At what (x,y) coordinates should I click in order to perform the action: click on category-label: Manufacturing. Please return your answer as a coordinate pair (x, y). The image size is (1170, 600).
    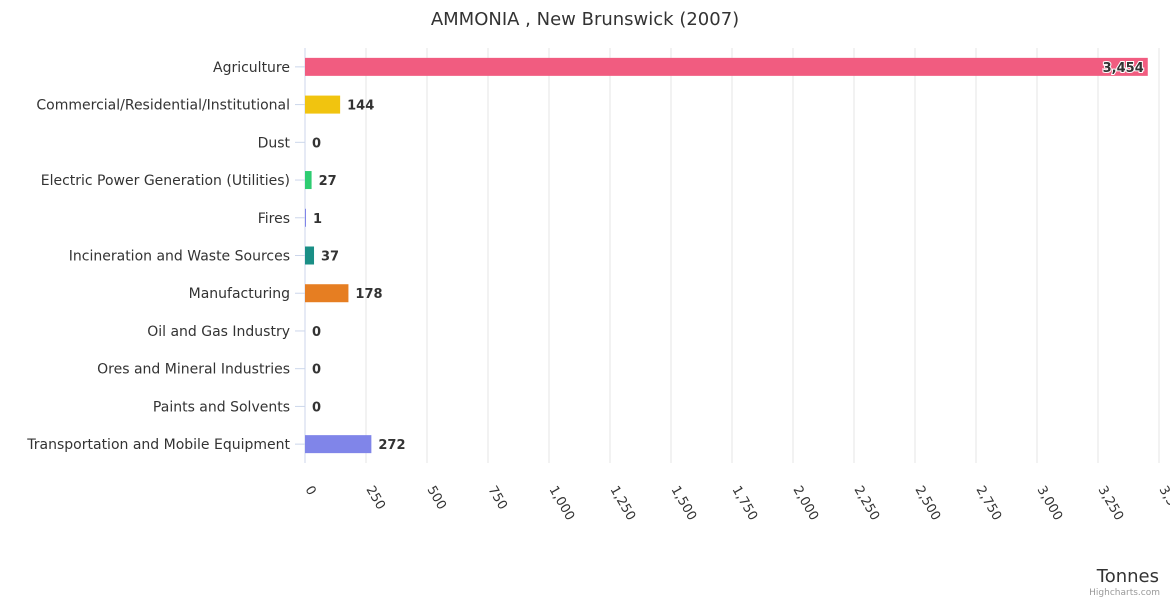
    Looking at the image, I should click on (239, 294).